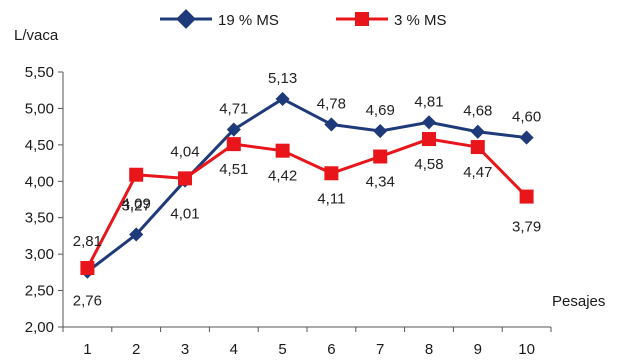  Describe the element at coordinates (136, 349) in the screenshot. I see `x-tick-label: 2` at that location.